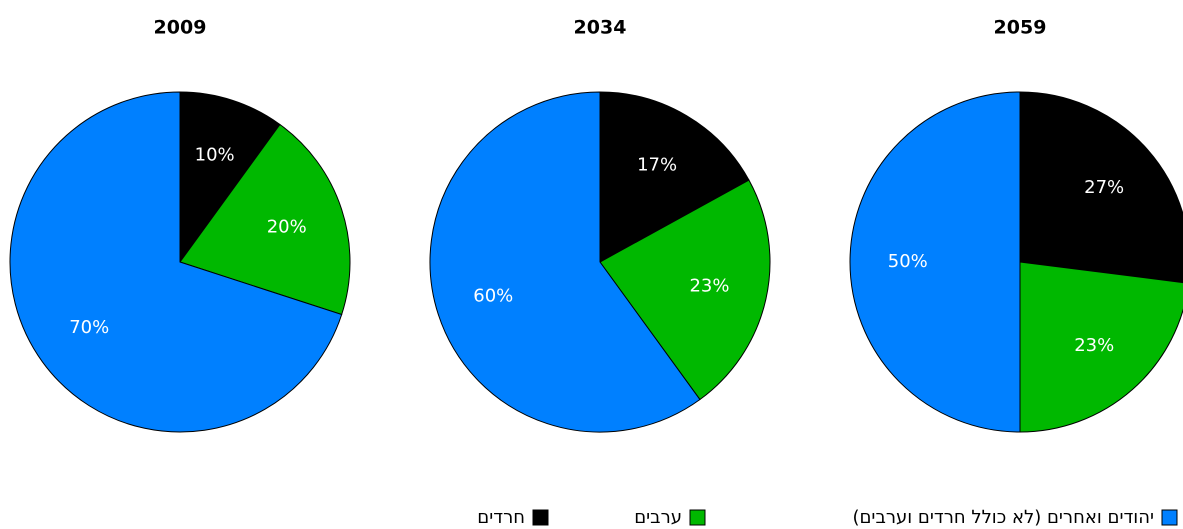 This screenshot has width=1183, height=529. Describe the element at coordinates (1020, 28) in the screenshot. I see `pie-title: 2059` at that location.